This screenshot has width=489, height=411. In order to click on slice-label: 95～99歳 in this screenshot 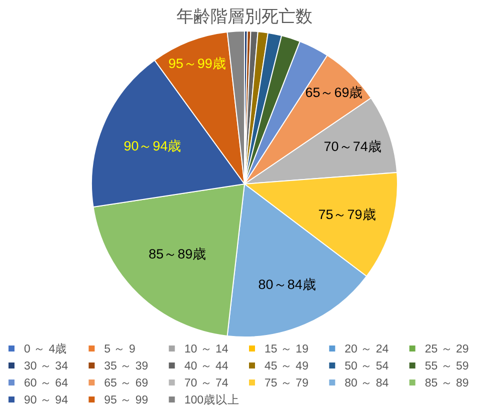, I will do `click(197, 63)`.